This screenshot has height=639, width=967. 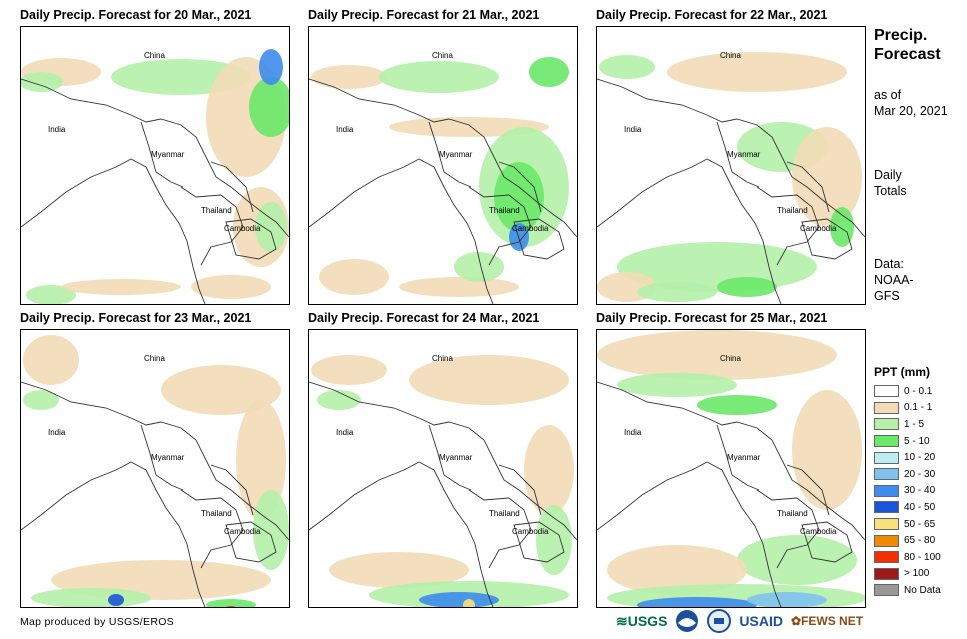 I want to click on legend-label: 40 - 50, so click(x=920, y=507).